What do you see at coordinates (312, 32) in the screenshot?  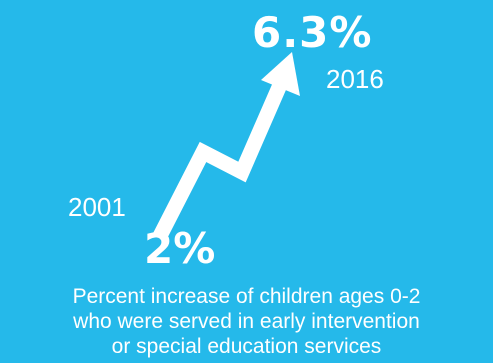 I see `end-value: 6.3%` at bounding box center [312, 32].